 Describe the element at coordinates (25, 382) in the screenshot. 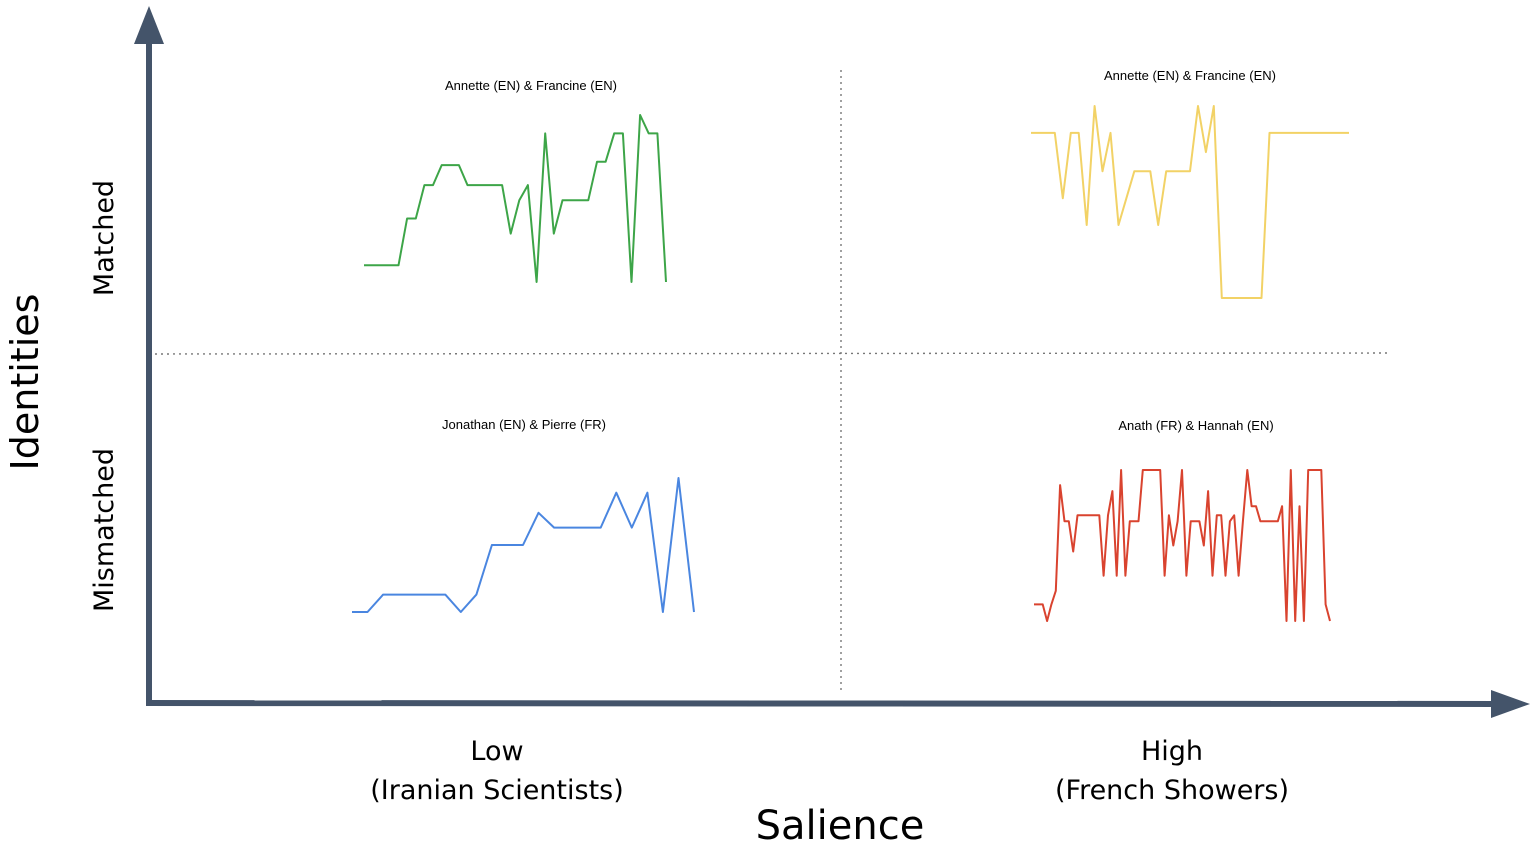

I see `y-axis-title: Identities` at that location.